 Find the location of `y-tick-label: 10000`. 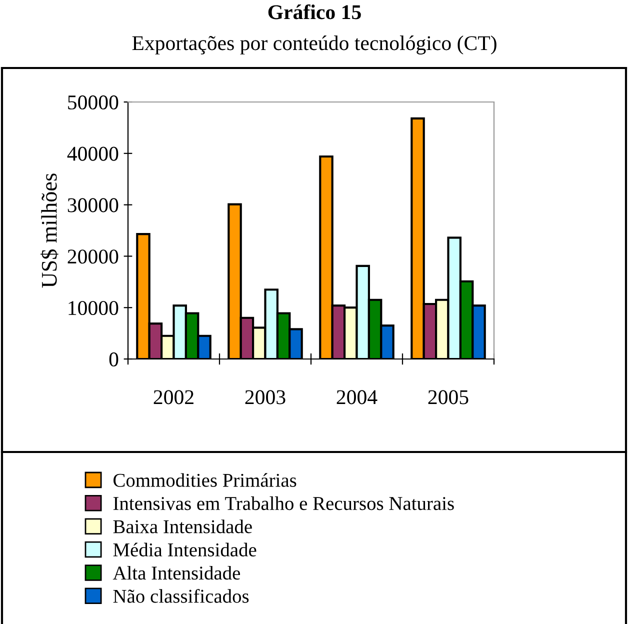

y-tick-label: 10000 is located at coordinates (93, 308).